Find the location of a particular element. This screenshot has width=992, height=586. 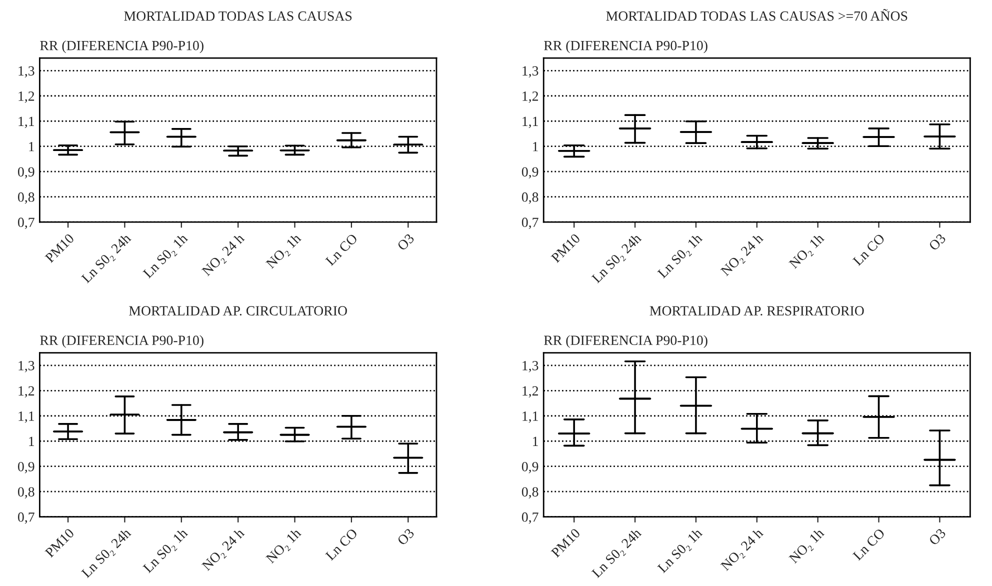

chart-title: MORTALIDAD AP. RESPIRATORIO is located at coordinates (757, 311).